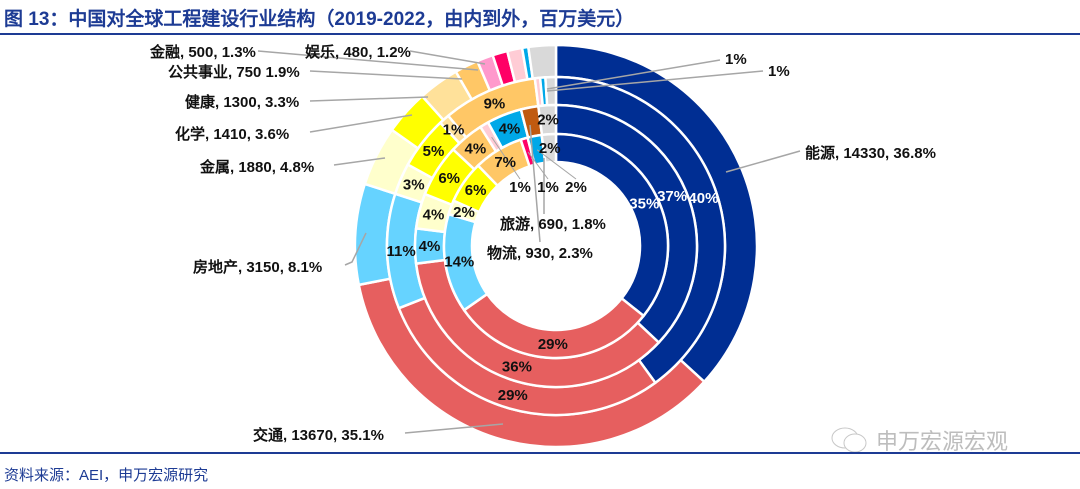 This screenshot has width=1080, height=489. What do you see at coordinates (550, 148) in the screenshot?
I see `ring-4-data-label-9: 2%` at bounding box center [550, 148].